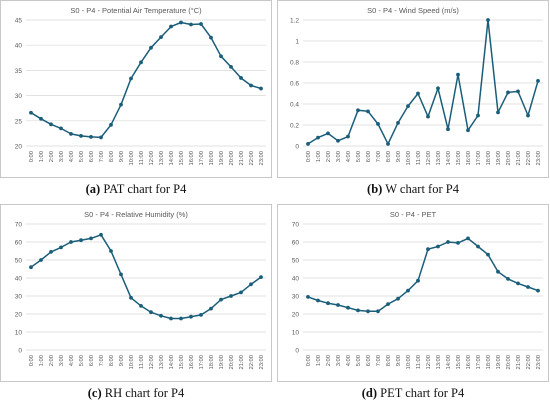 Image resolution: width=550 pixels, height=405 pixels. Describe the element at coordinates (19, 261) in the screenshot. I see `y-tick-label: 50` at that location.